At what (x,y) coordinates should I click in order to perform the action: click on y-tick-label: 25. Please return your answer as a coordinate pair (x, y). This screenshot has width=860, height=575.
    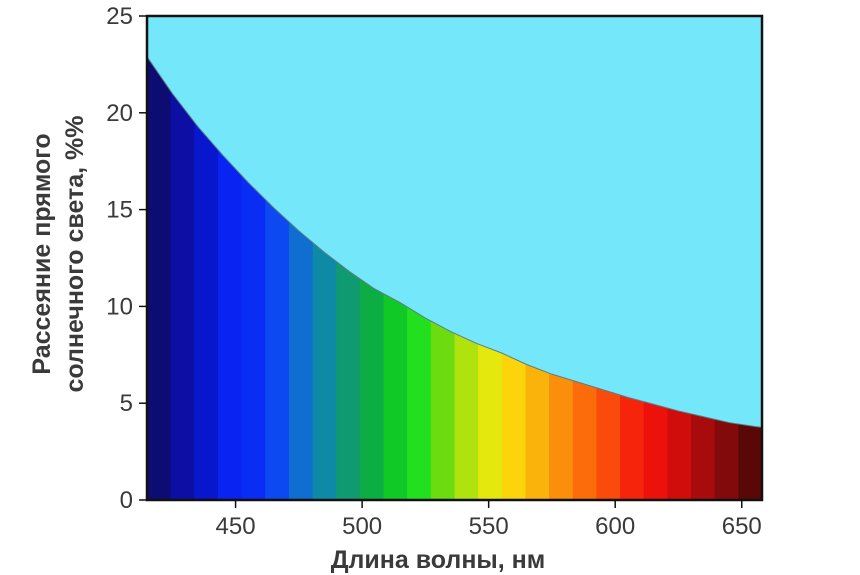
    Looking at the image, I should click on (119, 16).